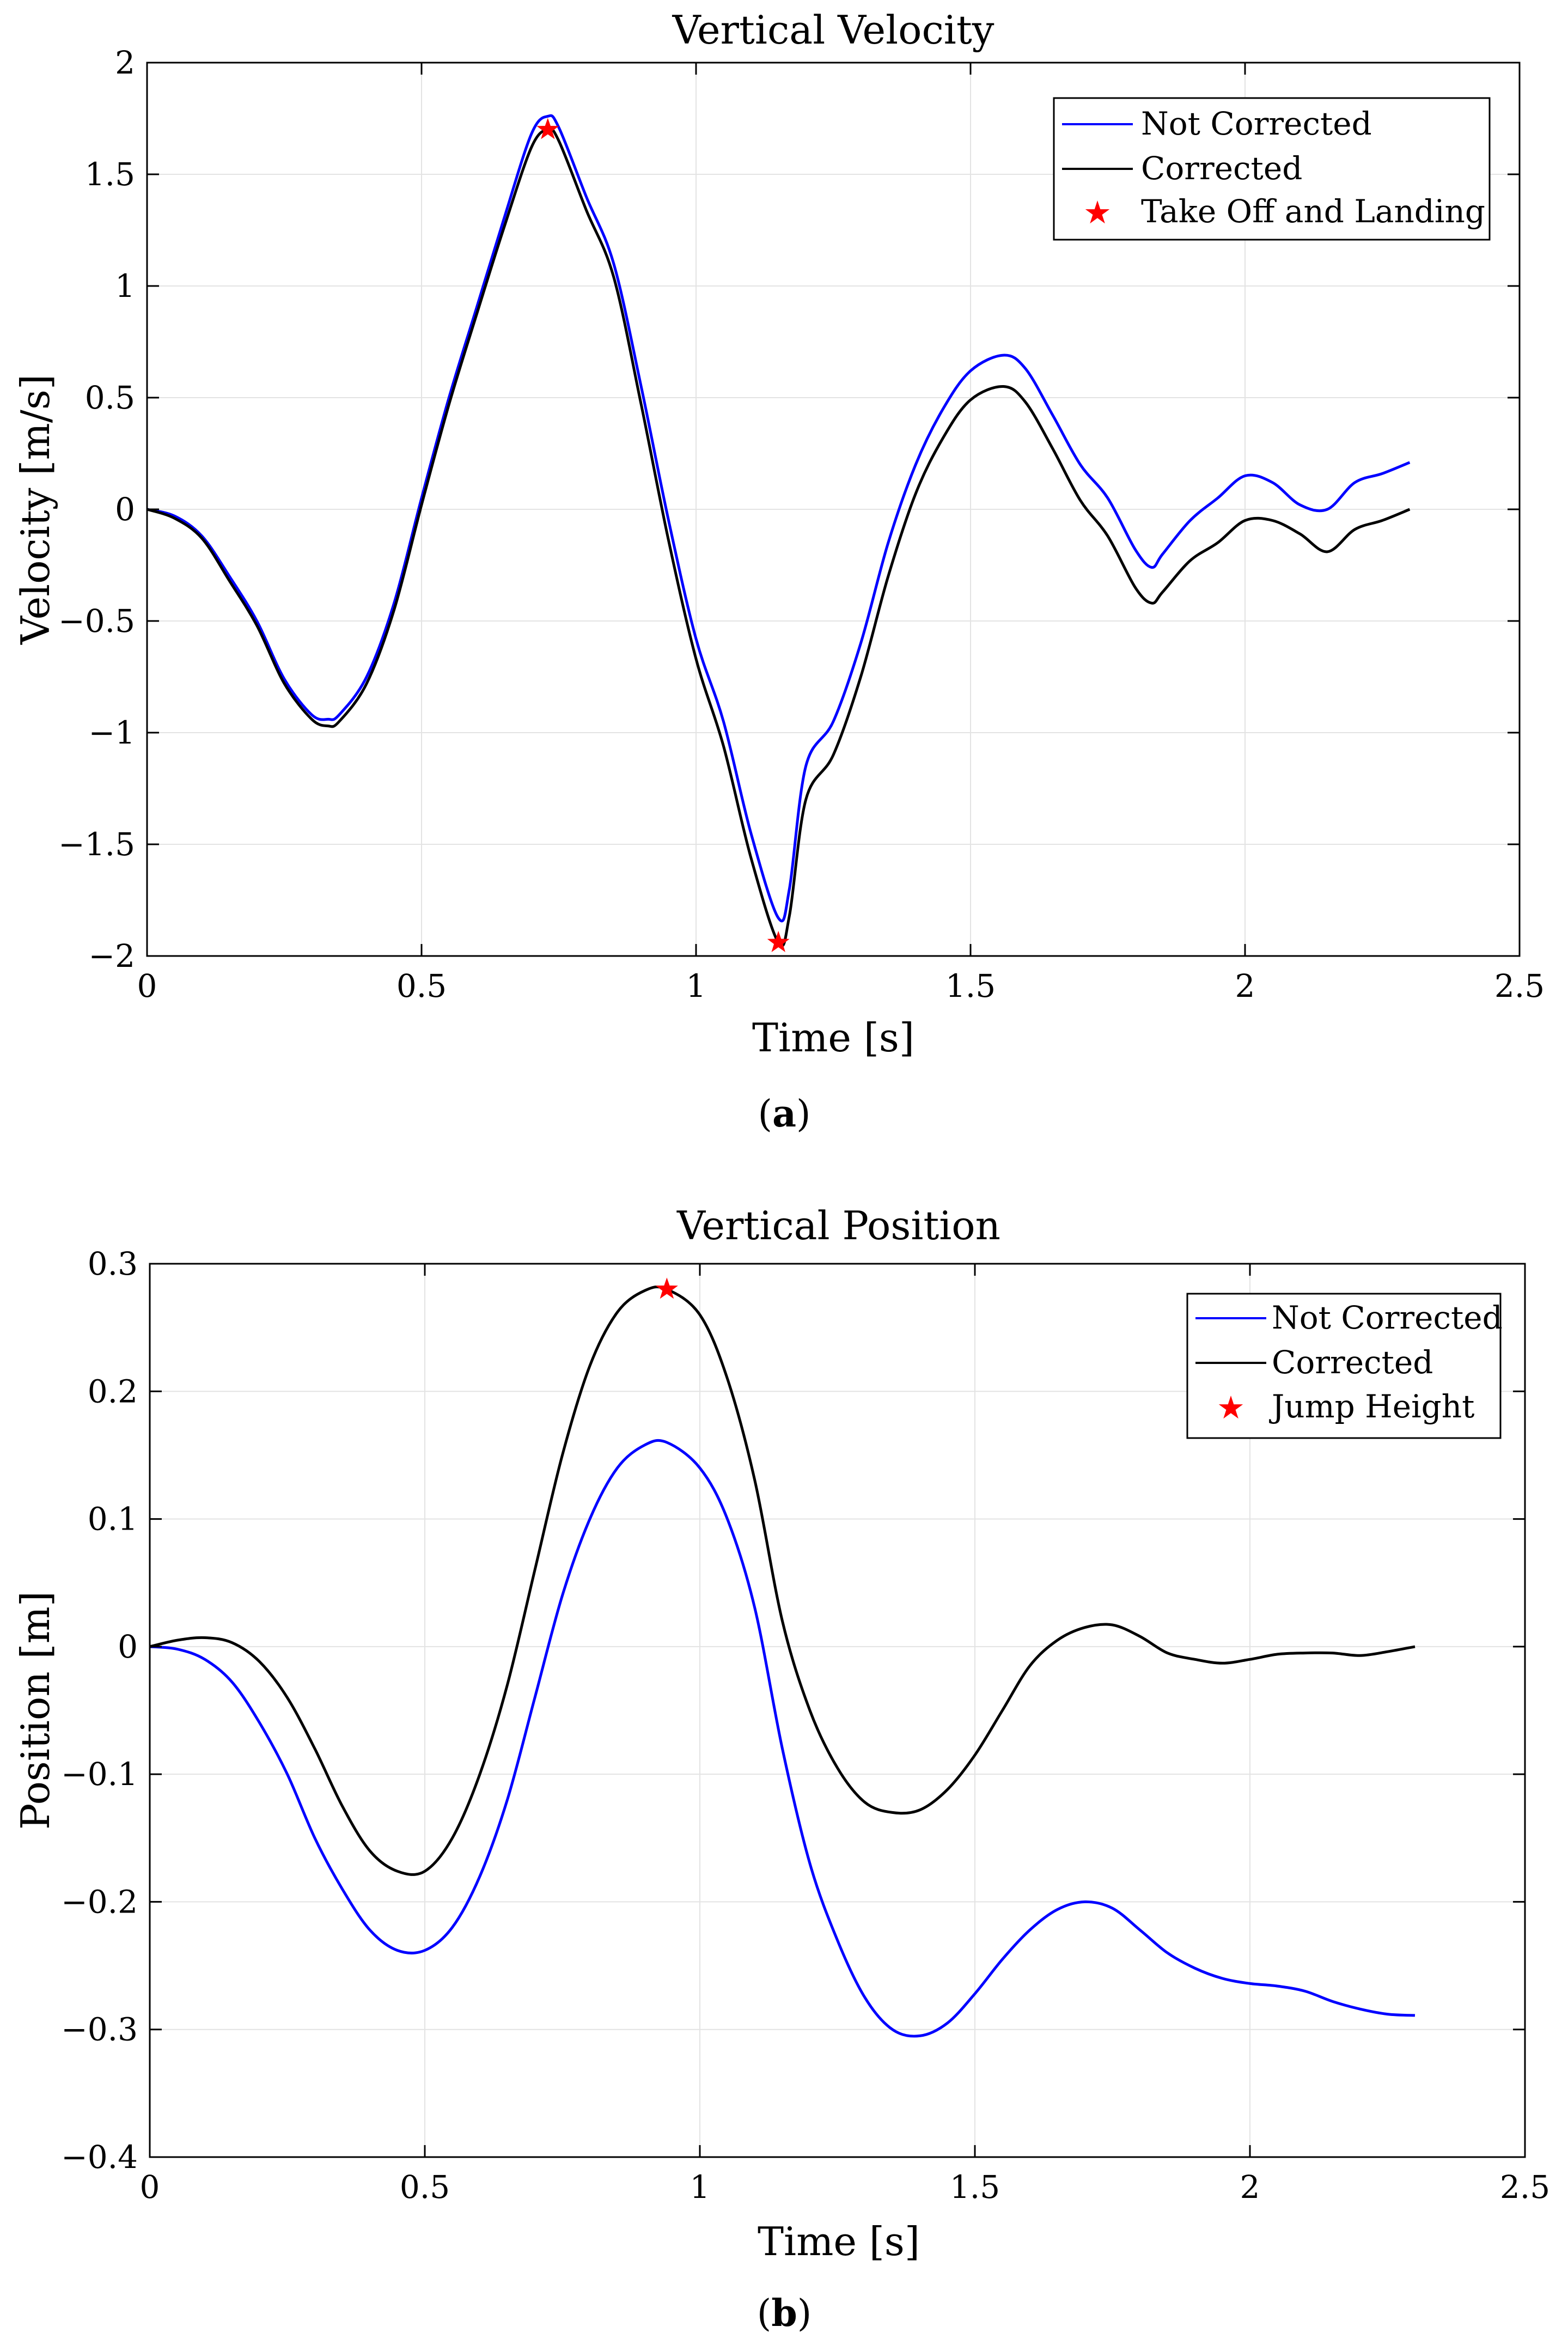 The width and height of the screenshot is (1568, 2351). Describe the element at coordinates (1313, 212) in the screenshot. I see `velocity-legend-label-markers: Take Off and Landing` at that location.